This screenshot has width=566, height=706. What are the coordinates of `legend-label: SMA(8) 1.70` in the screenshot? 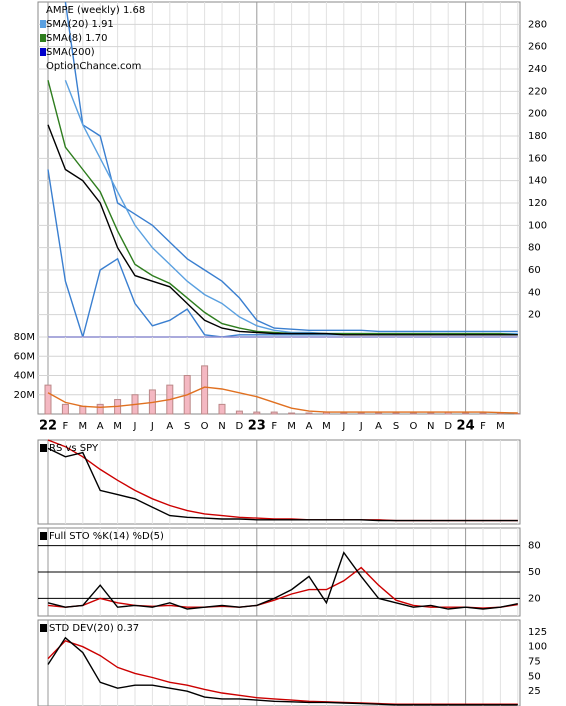 It's located at (76, 38).